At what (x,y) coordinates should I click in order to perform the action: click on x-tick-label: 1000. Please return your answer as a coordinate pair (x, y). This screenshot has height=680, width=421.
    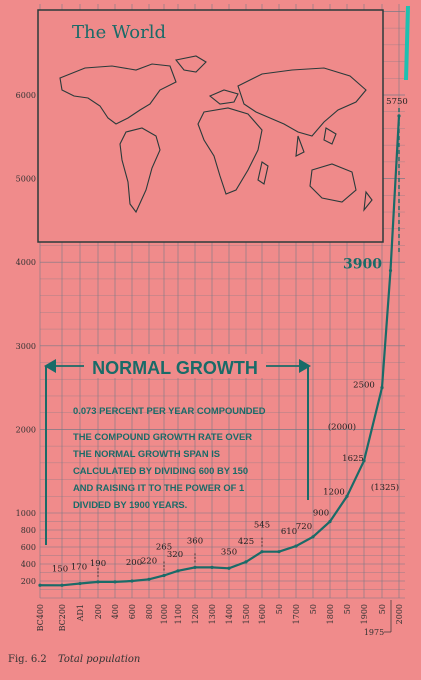
    Looking at the image, I should click on (164, 614).